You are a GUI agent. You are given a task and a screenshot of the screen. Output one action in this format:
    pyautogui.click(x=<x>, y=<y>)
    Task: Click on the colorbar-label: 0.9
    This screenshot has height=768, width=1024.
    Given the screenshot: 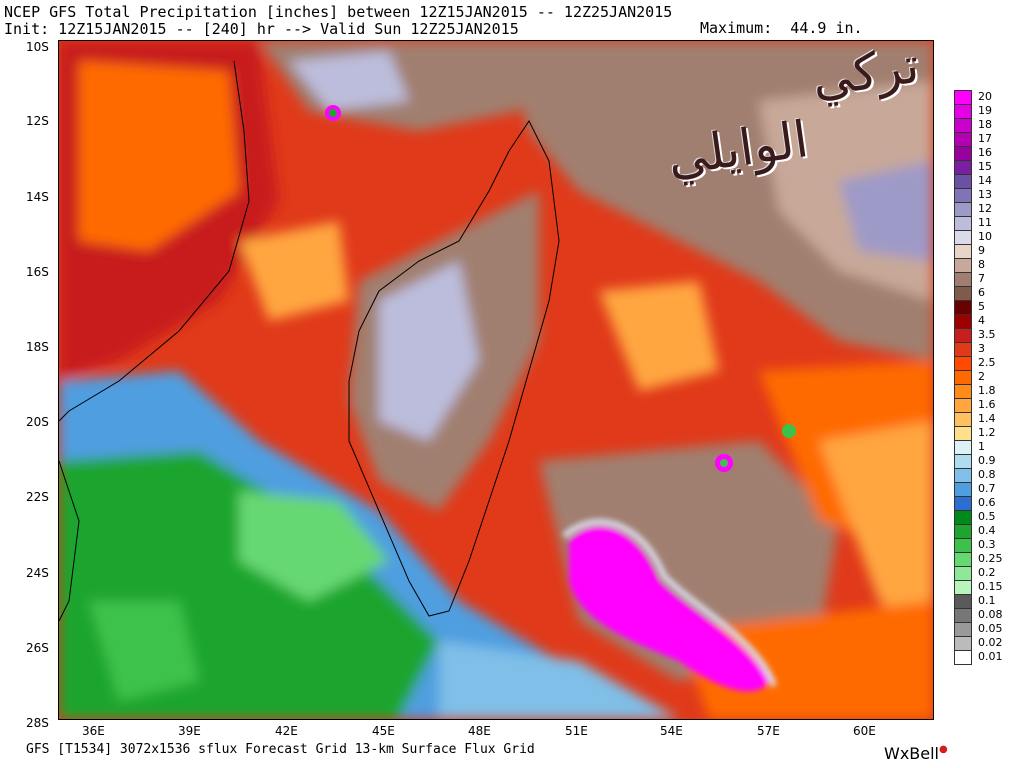 What is the action you would take?
    pyautogui.click(x=987, y=460)
    